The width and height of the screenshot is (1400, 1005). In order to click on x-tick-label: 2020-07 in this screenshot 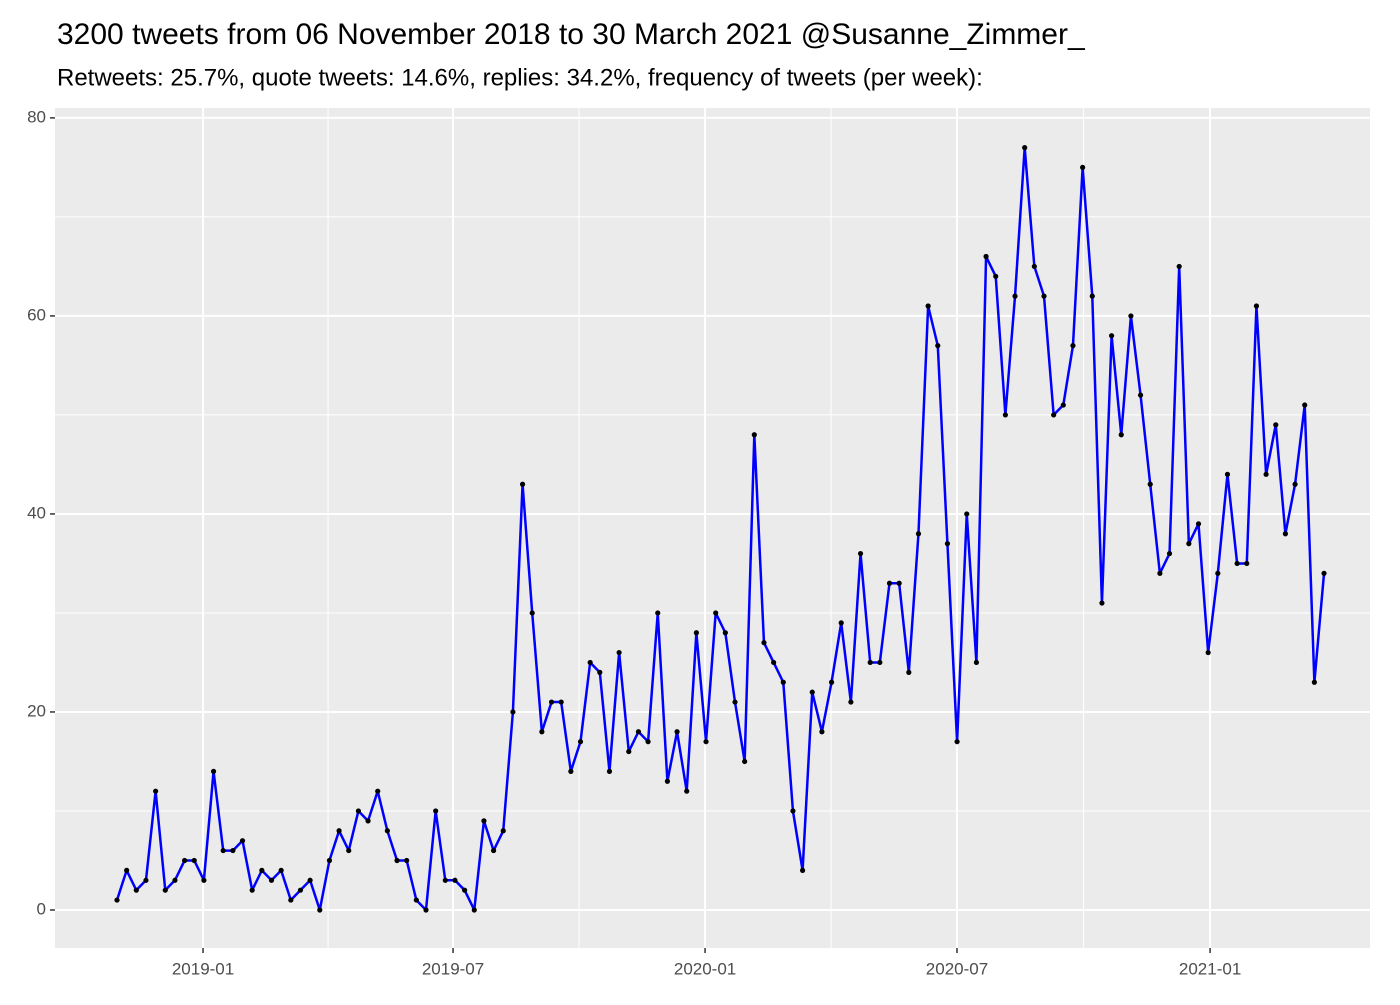, I will do `click(957, 968)`.